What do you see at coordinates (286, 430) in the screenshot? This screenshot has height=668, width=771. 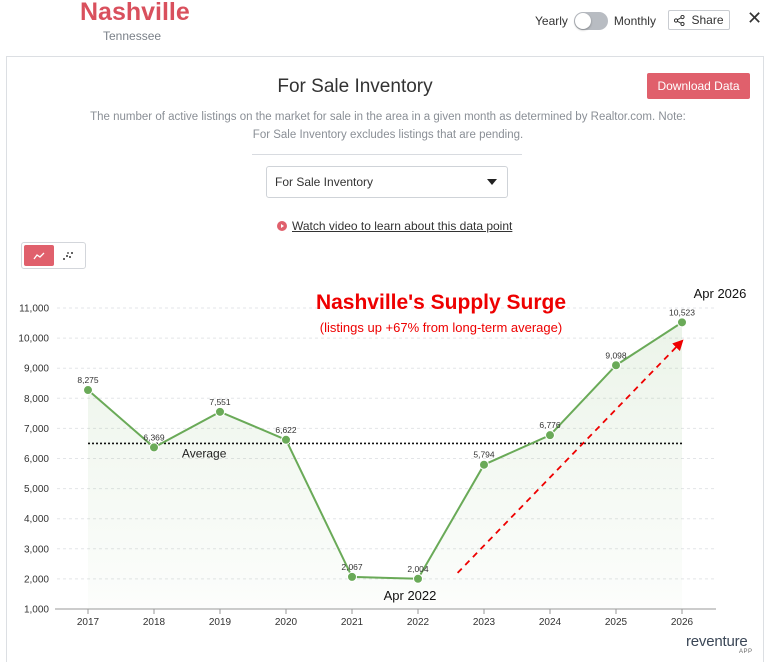 I see `data-label: 6,622` at bounding box center [286, 430].